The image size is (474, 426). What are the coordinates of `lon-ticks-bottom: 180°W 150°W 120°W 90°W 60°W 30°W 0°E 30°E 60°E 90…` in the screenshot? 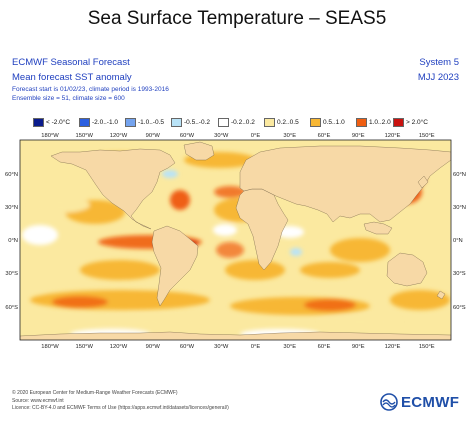 It's located at (238, 347).